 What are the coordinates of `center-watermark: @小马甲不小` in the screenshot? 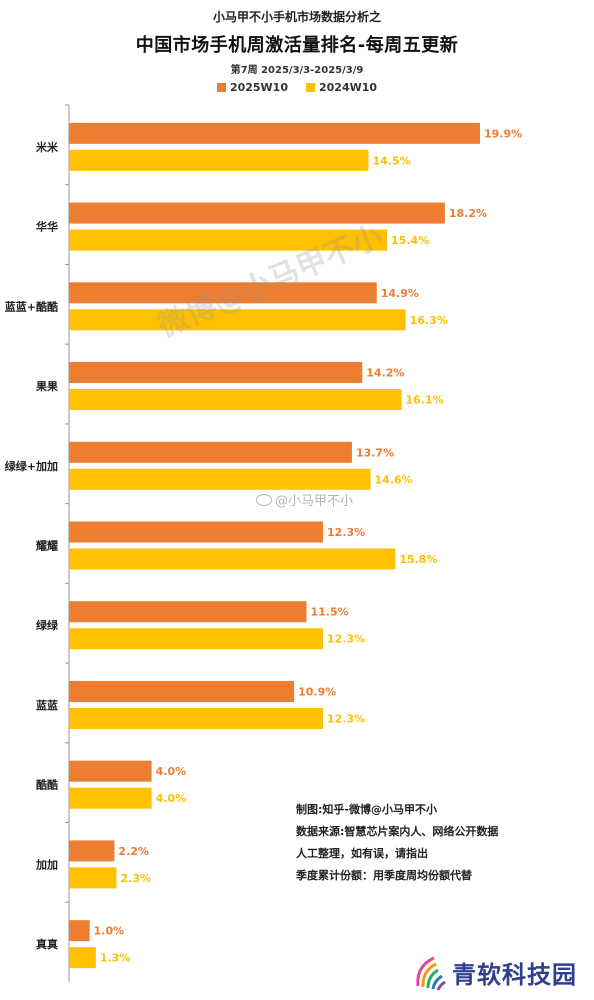 It's located at (304, 499).